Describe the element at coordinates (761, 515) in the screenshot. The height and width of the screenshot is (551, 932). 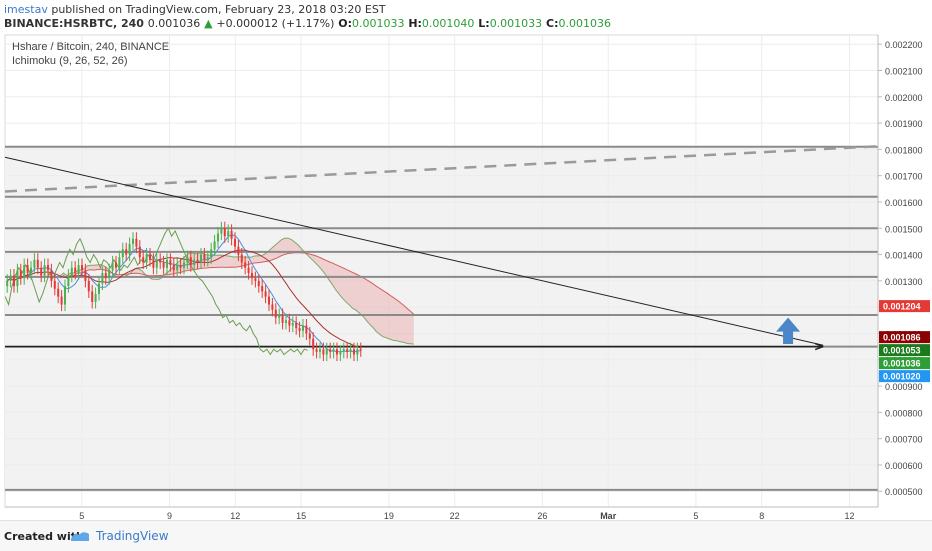
I see `x-tick-label: 8` at that location.